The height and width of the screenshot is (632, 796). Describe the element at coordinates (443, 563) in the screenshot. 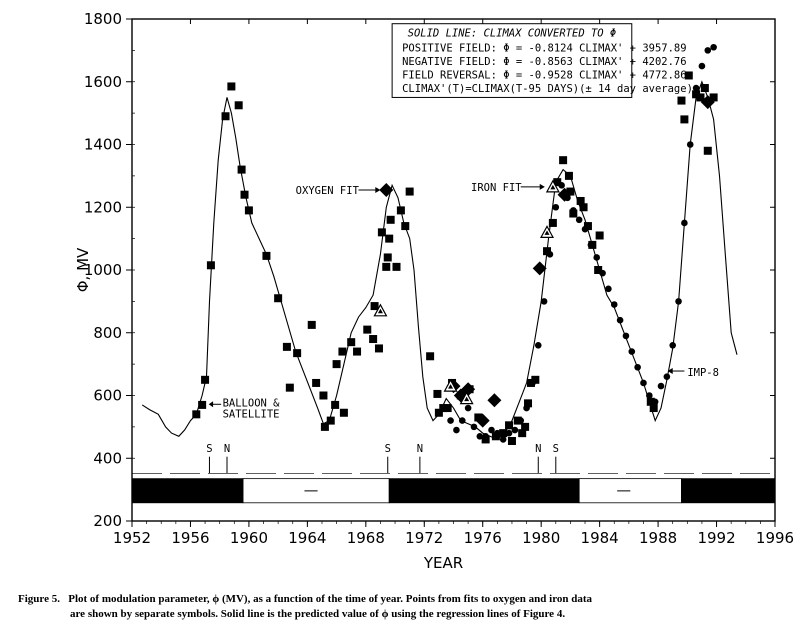

I see `x-axis-label: YEAR` at that location.